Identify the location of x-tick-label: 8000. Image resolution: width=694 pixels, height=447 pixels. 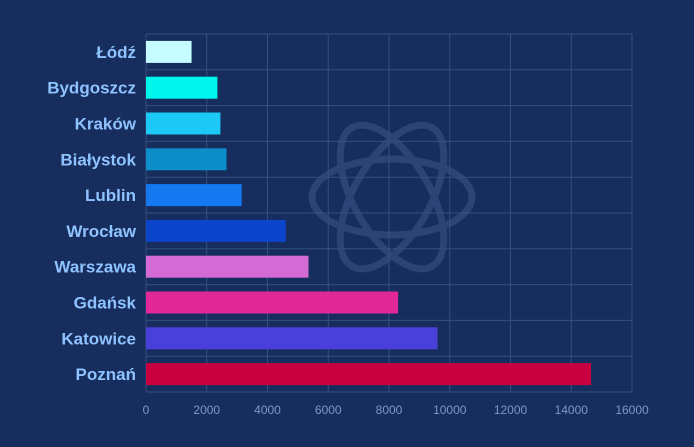
(389, 410).